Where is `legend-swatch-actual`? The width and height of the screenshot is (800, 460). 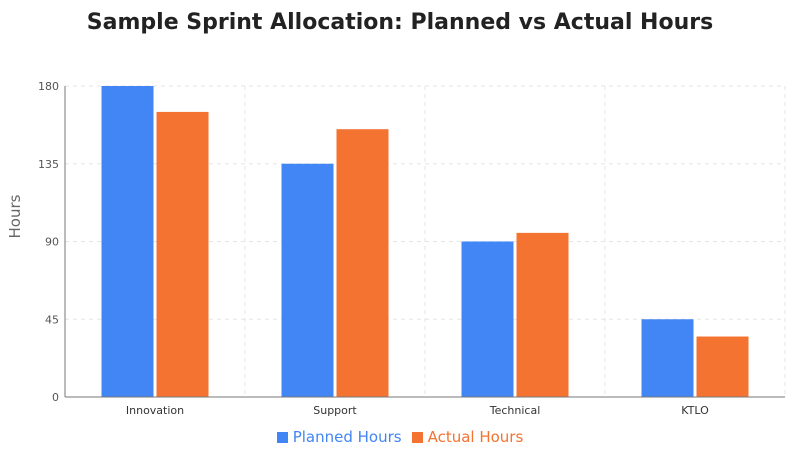 legend-swatch-actual is located at coordinates (417, 437).